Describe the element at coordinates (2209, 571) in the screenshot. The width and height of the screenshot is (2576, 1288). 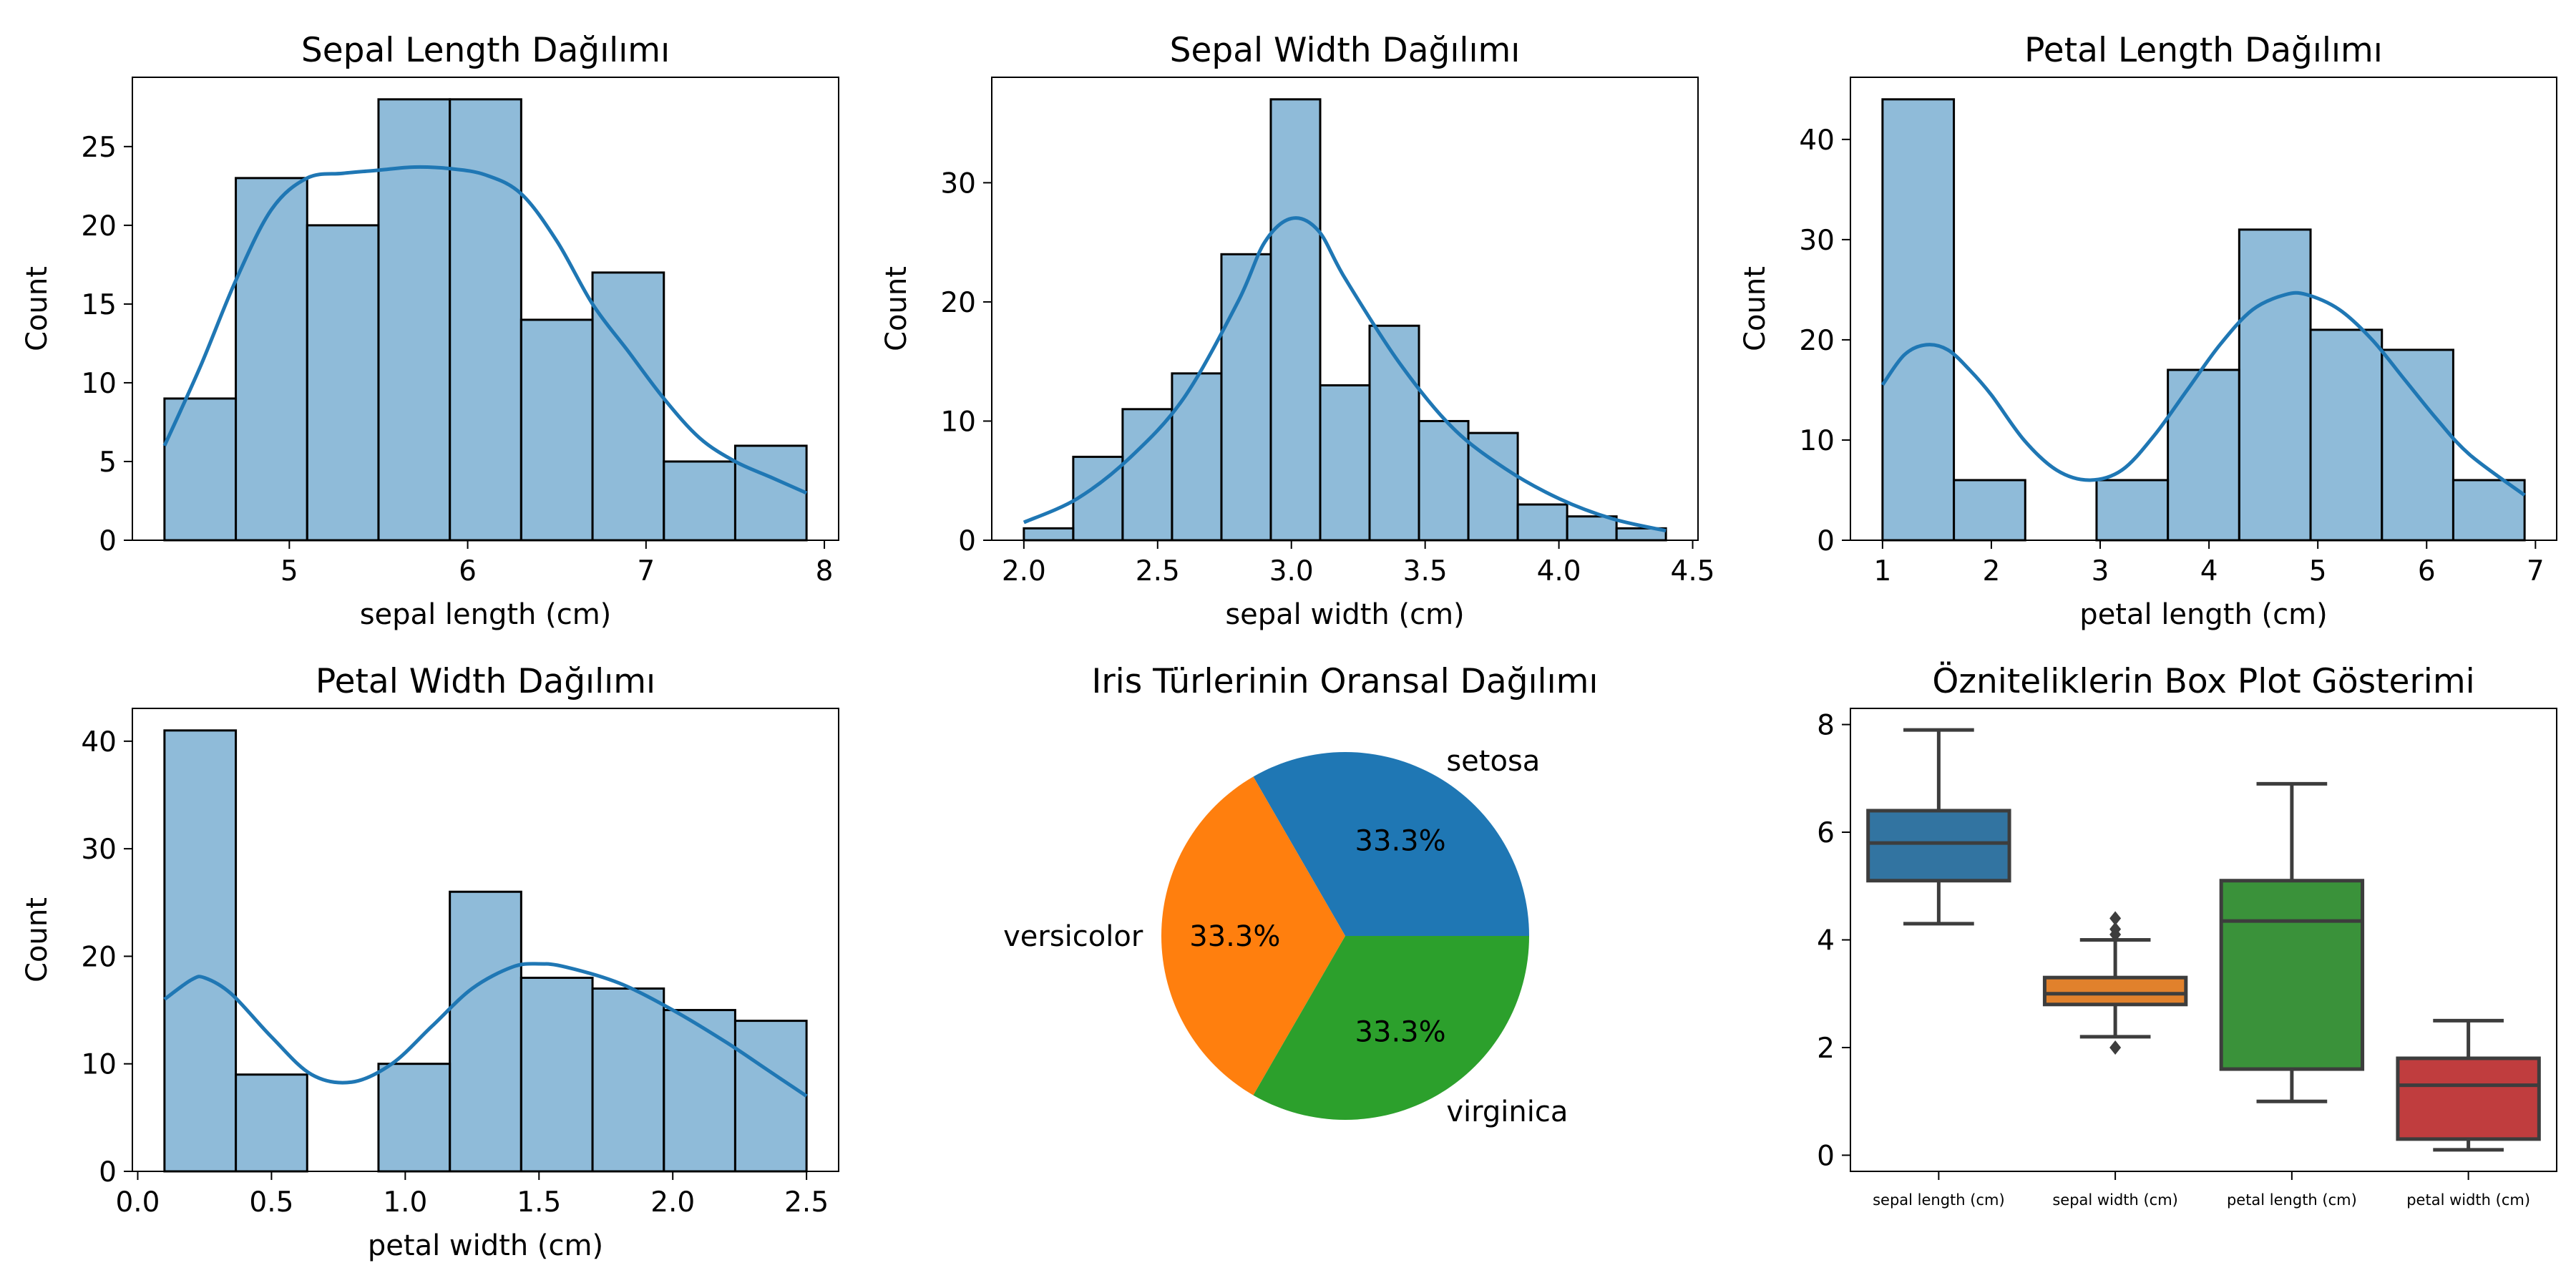
I see `x-tick-label: 4` at that location.